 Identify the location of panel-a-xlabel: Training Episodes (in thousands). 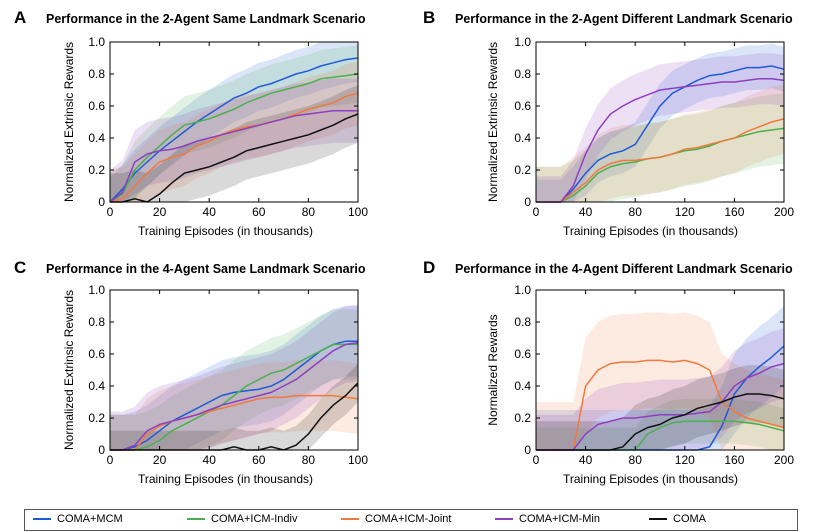
(225, 231).